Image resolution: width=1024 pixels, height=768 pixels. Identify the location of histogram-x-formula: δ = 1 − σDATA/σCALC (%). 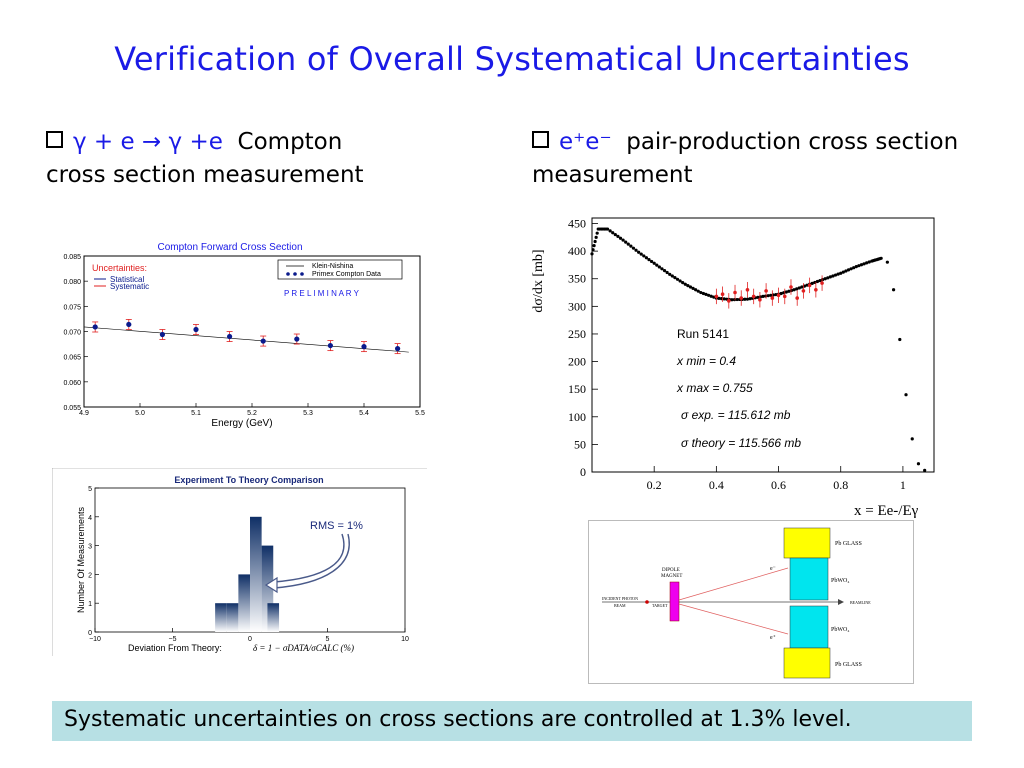
(303, 648).